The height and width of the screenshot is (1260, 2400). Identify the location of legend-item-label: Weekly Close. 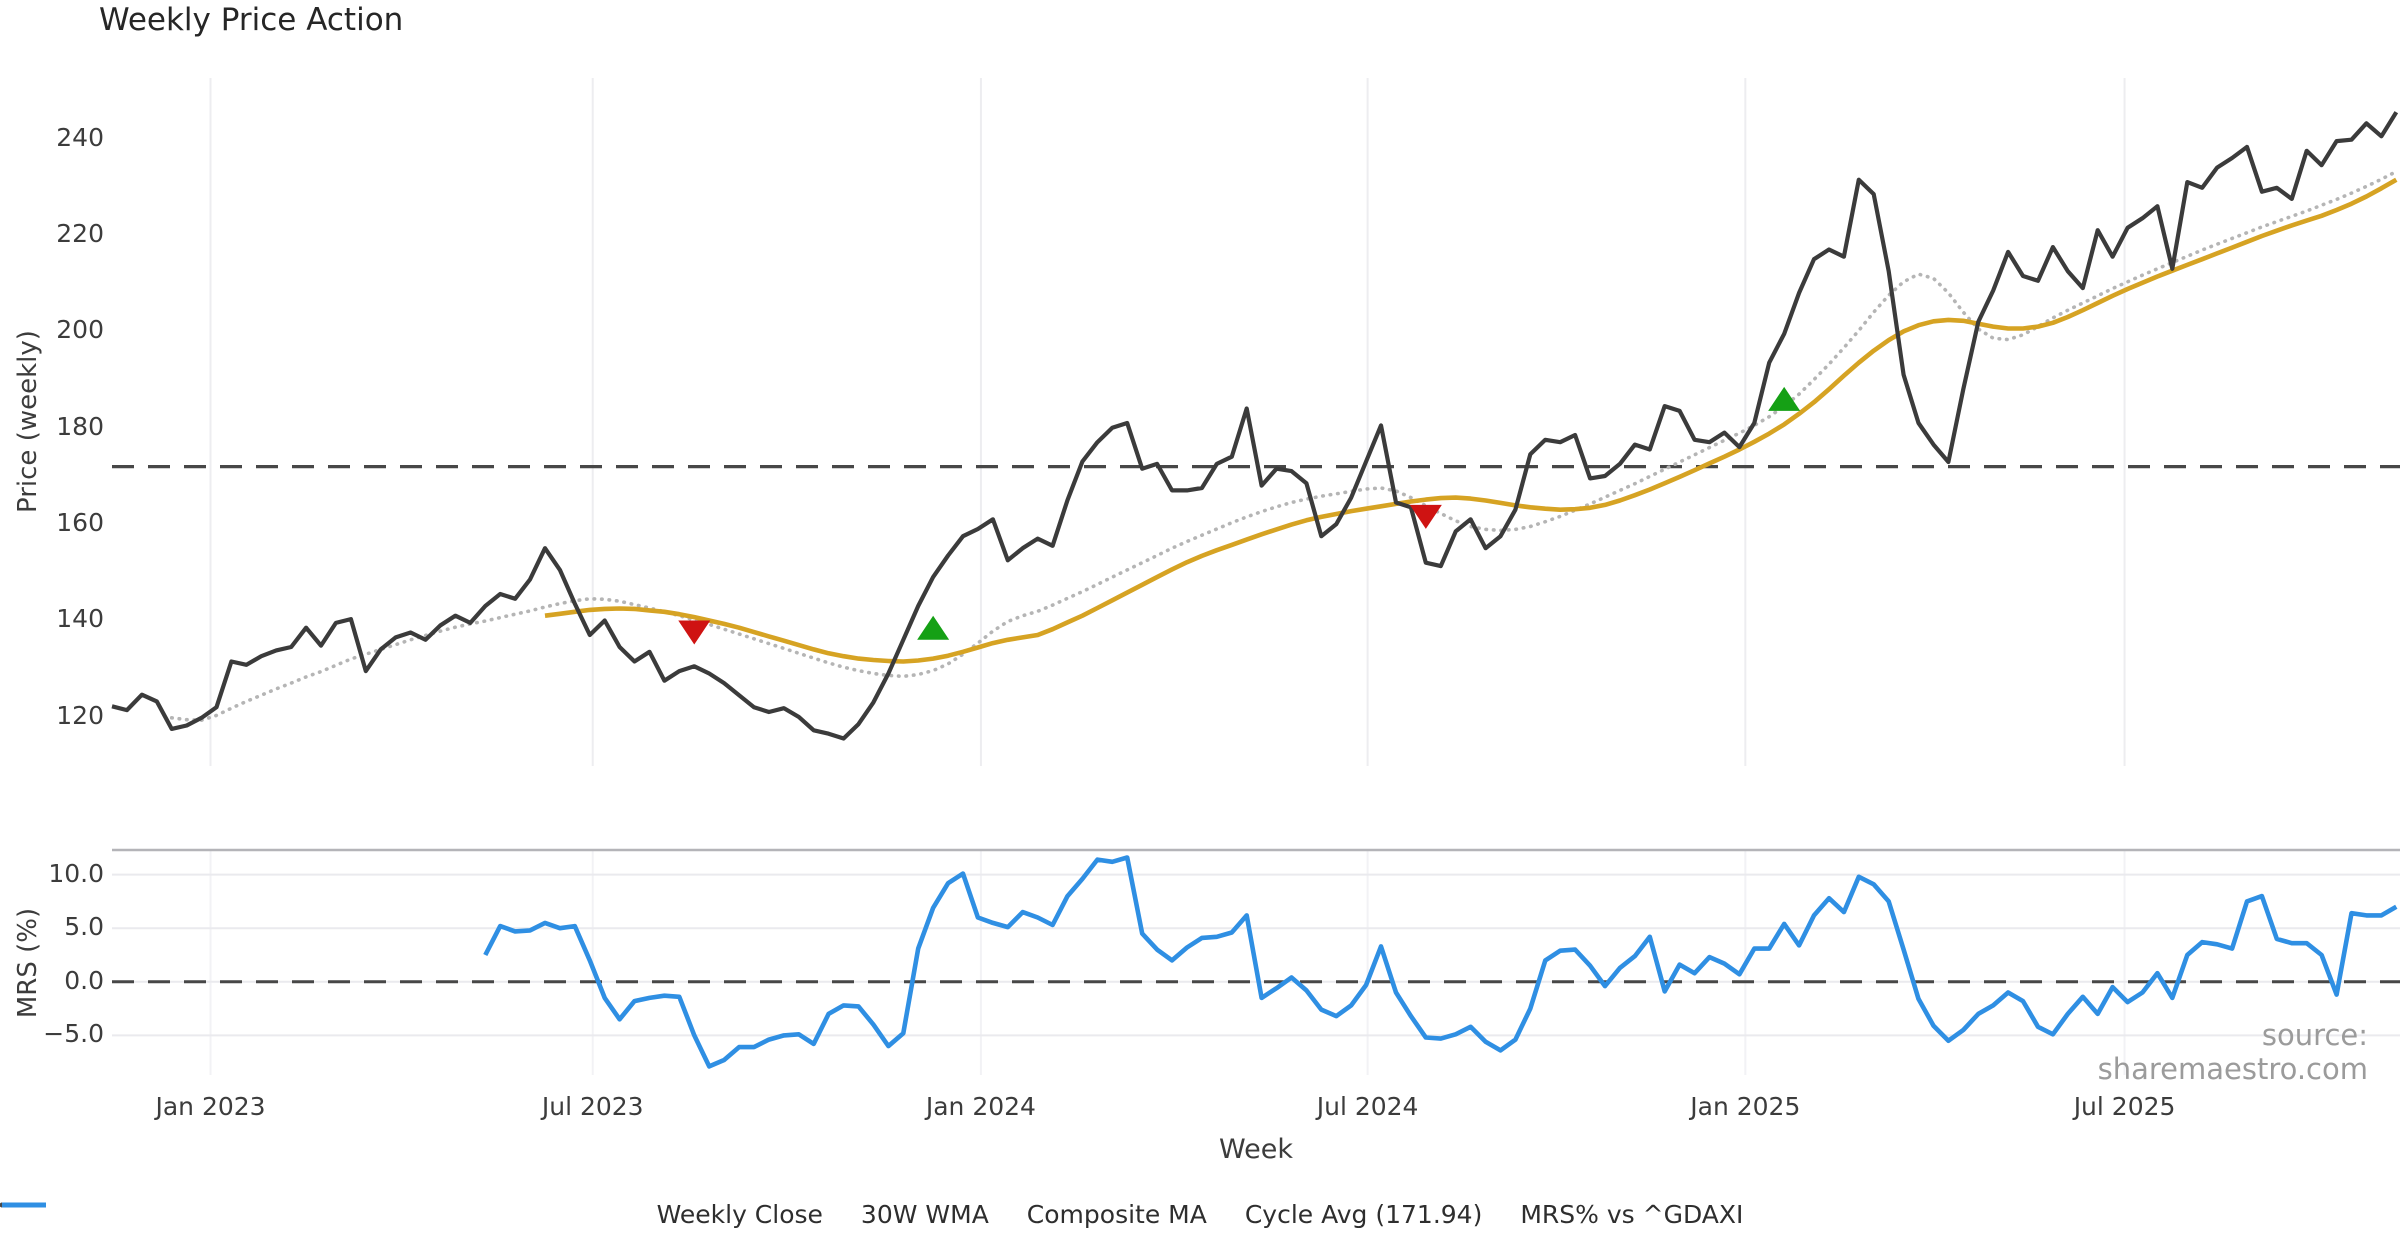
(739, 1214).